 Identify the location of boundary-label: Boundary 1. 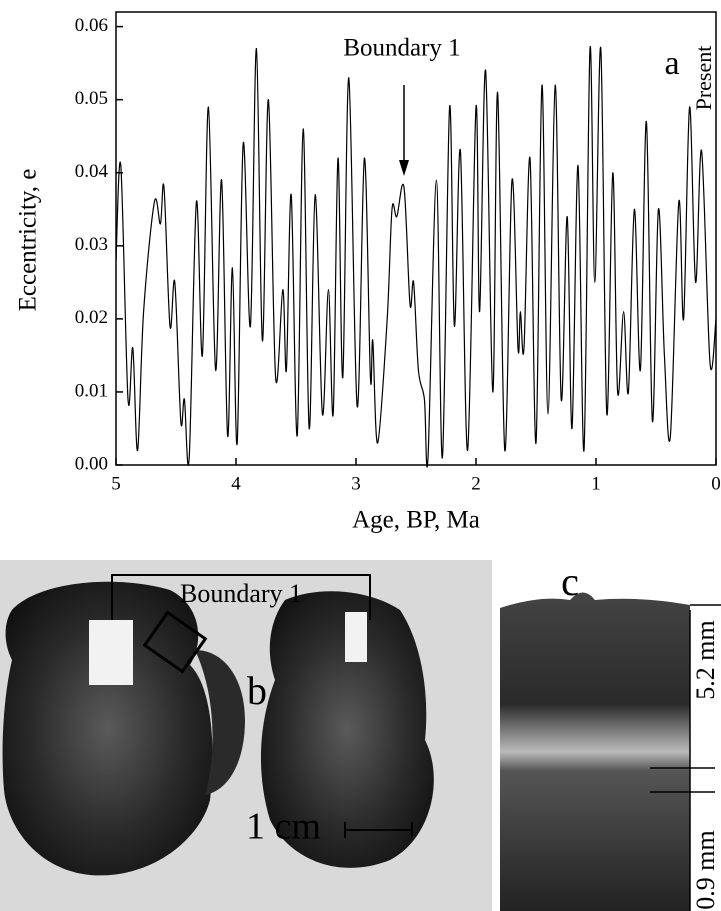
(241, 593).